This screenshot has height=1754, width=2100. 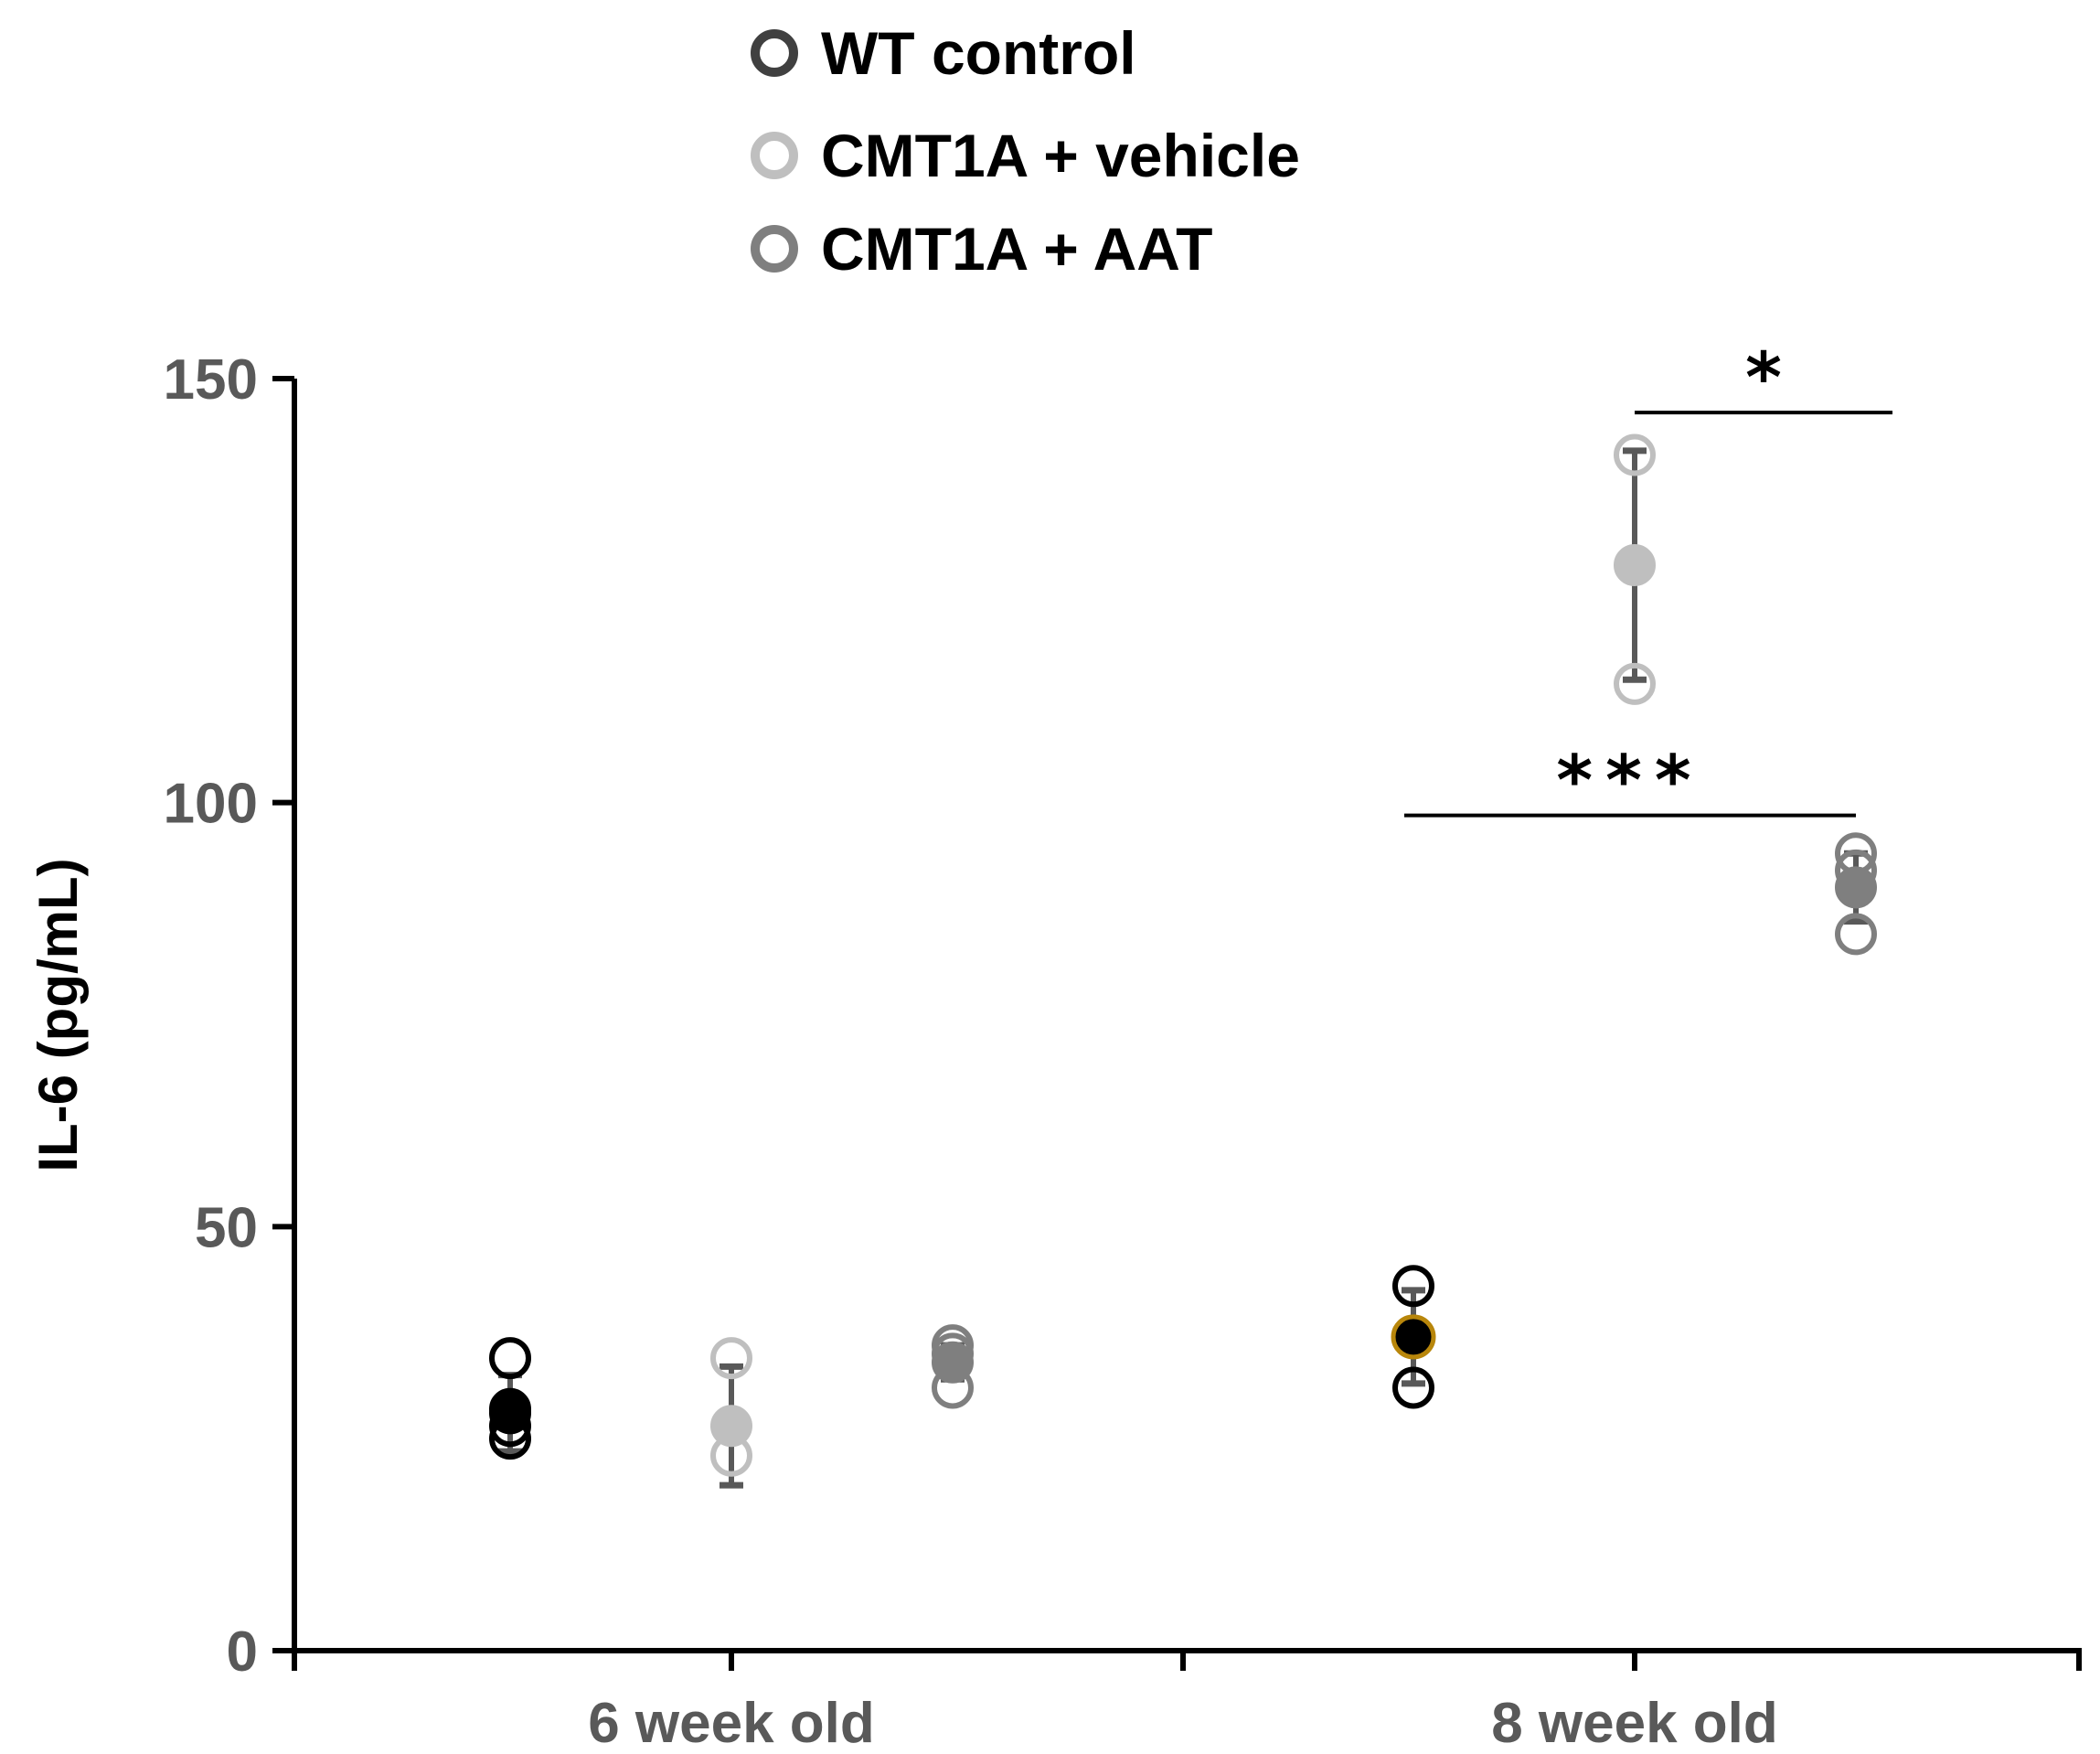 What do you see at coordinates (1413, 1337) in the screenshot?
I see `mean-marker-wt-control-8-week-old` at bounding box center [1413, 1337].